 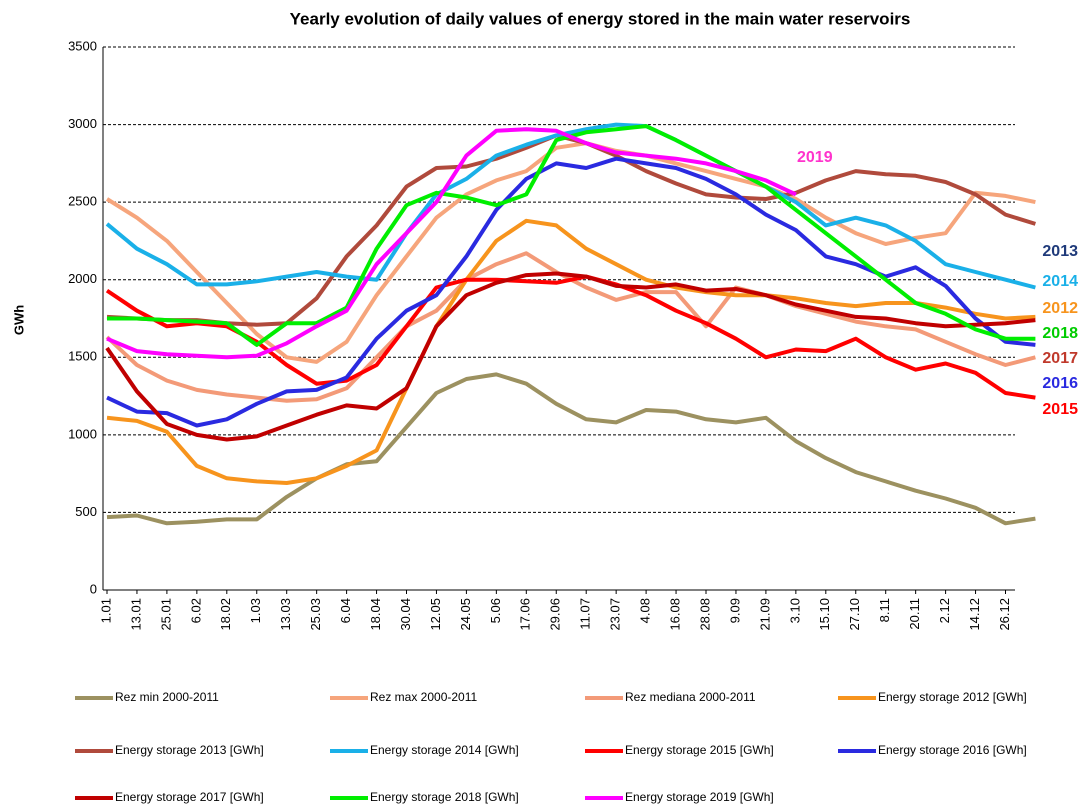 What do you see at coordinates (854, 614) in the screenshot?
I see `x-tick-label: 27.10` at bounding box center [854, 614].